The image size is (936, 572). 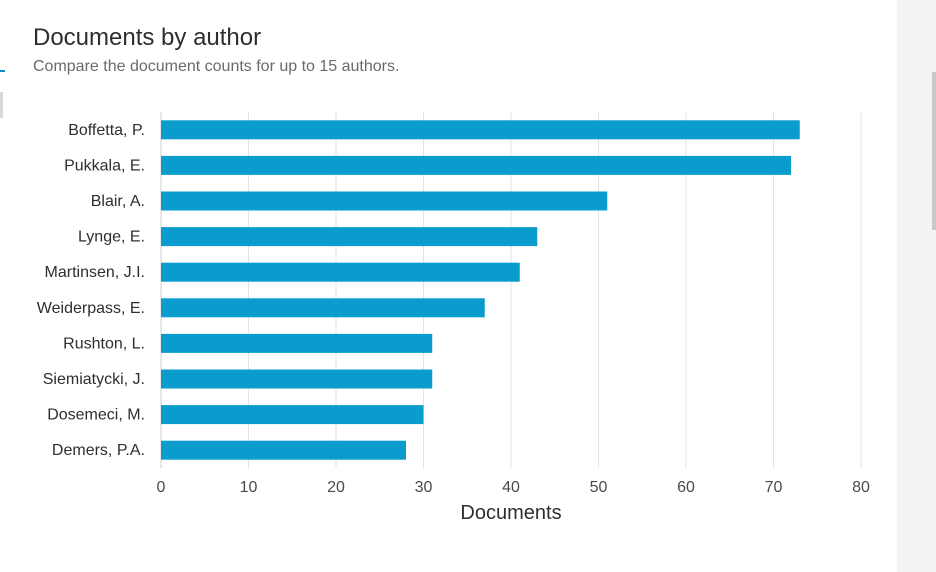 What do you see at coordinates (118, 201) in the screenshot?
I see `category-label: Blair, A.` at bounding box center [118, 201].